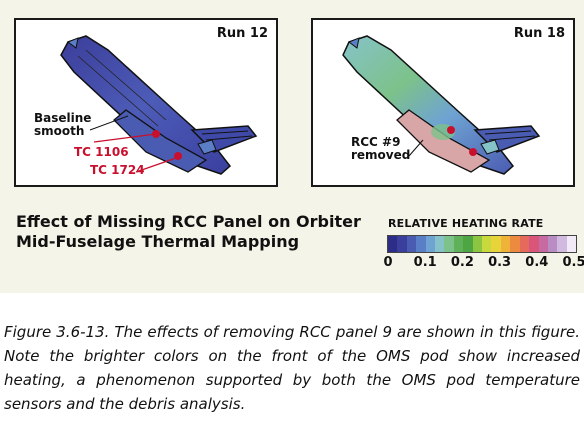 The image size is (584, 434). I want to click on legend-tick-label: 0.2, so click(462, 262).